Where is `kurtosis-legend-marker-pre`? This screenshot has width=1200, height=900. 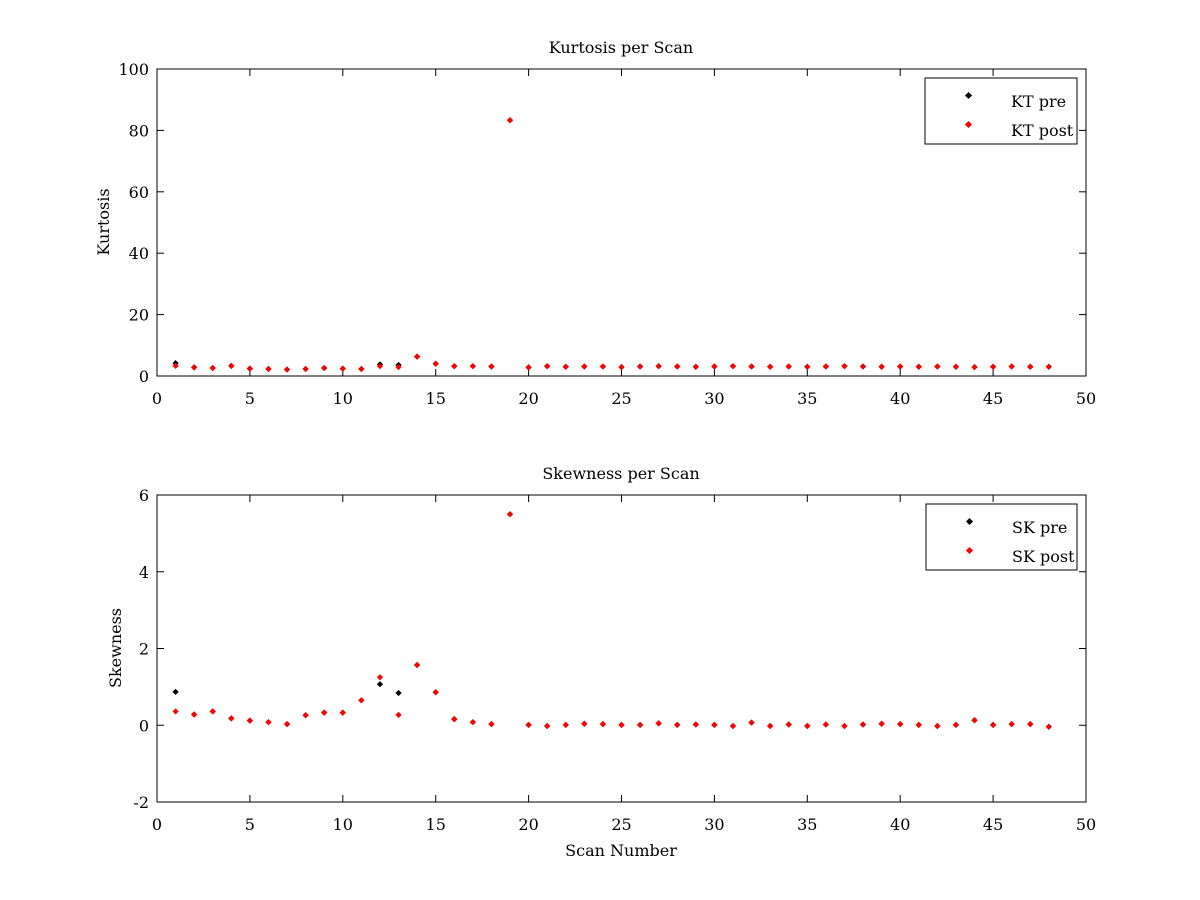 kurtosis-legend-marker-pre is located at coordinates (968, 95).